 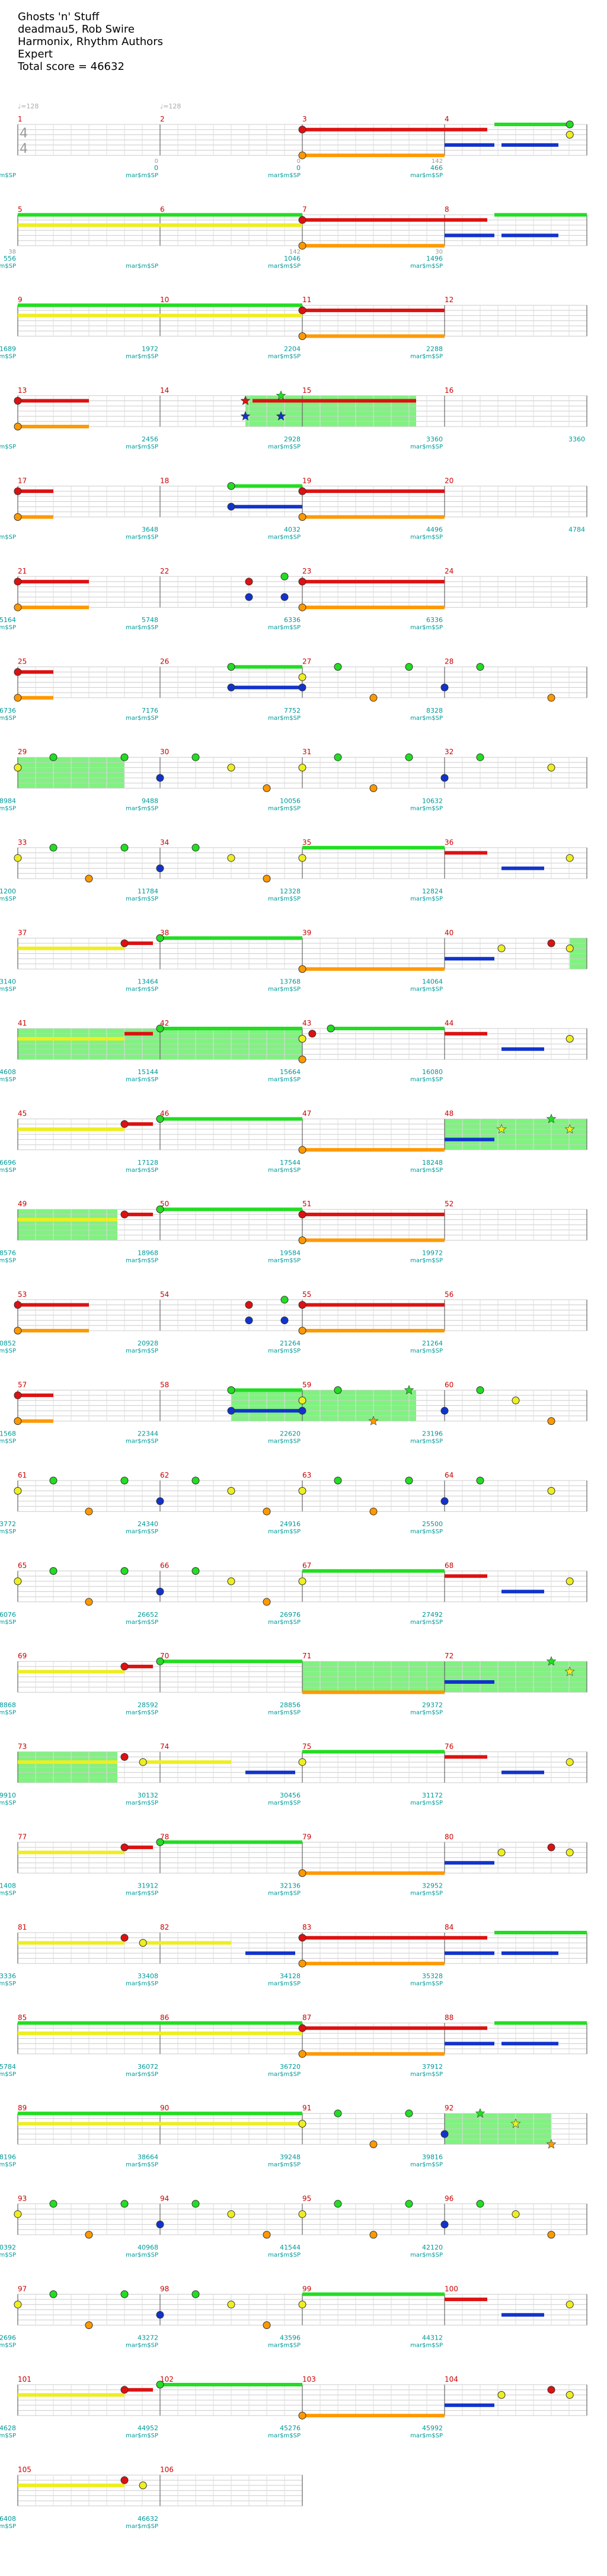 What do you see at coordinates (8, 891) in the screenshot?
I see `measure-score: 11200` at bounding box center [8, 891].